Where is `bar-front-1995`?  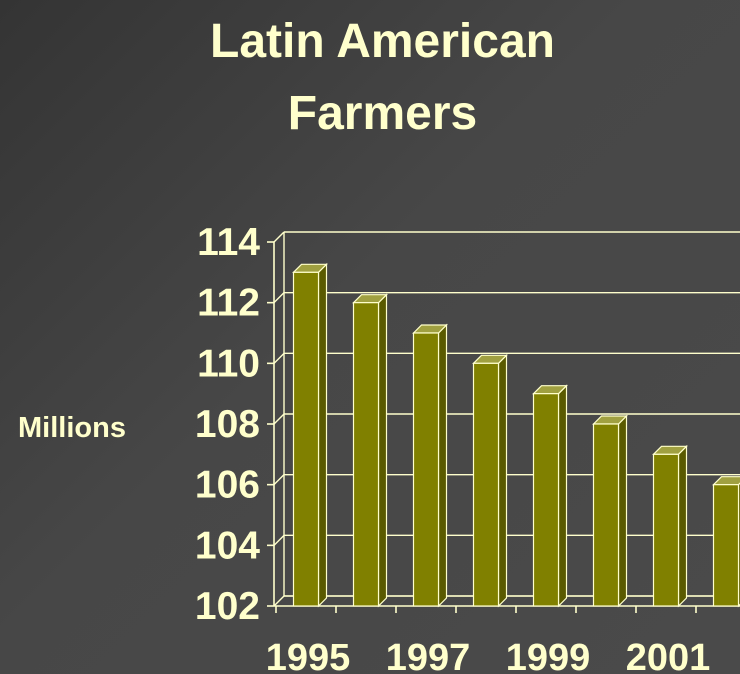 bar-front-1995 is located at coordinates (306, 439).